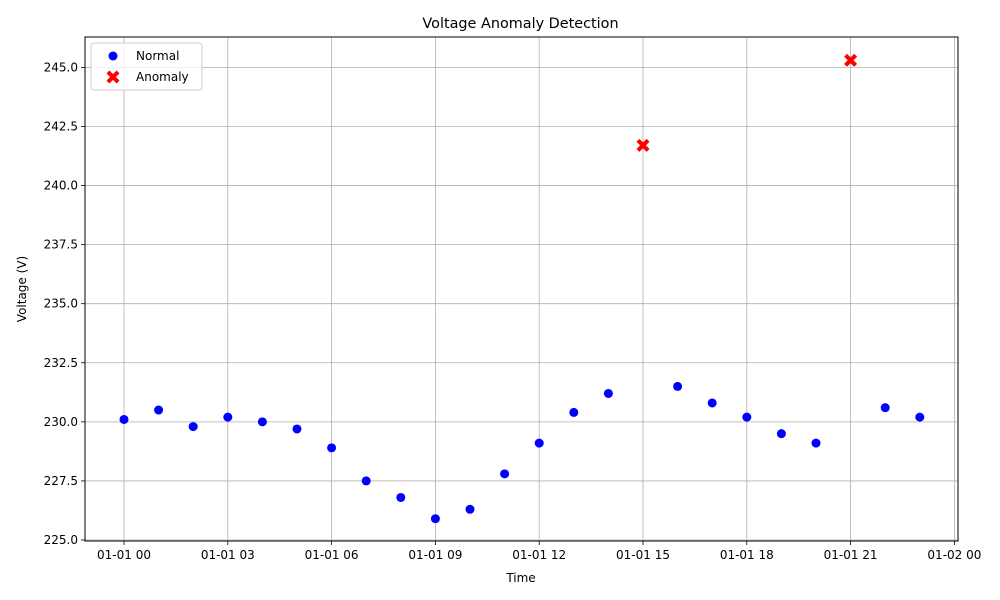 Image resolution: width=1000 pixels, height=600 pixels. What do you see at coordinates (61, 245) in the screenshot?
I see `y-tick-label: 237.5` at bounding box center [61, 245].